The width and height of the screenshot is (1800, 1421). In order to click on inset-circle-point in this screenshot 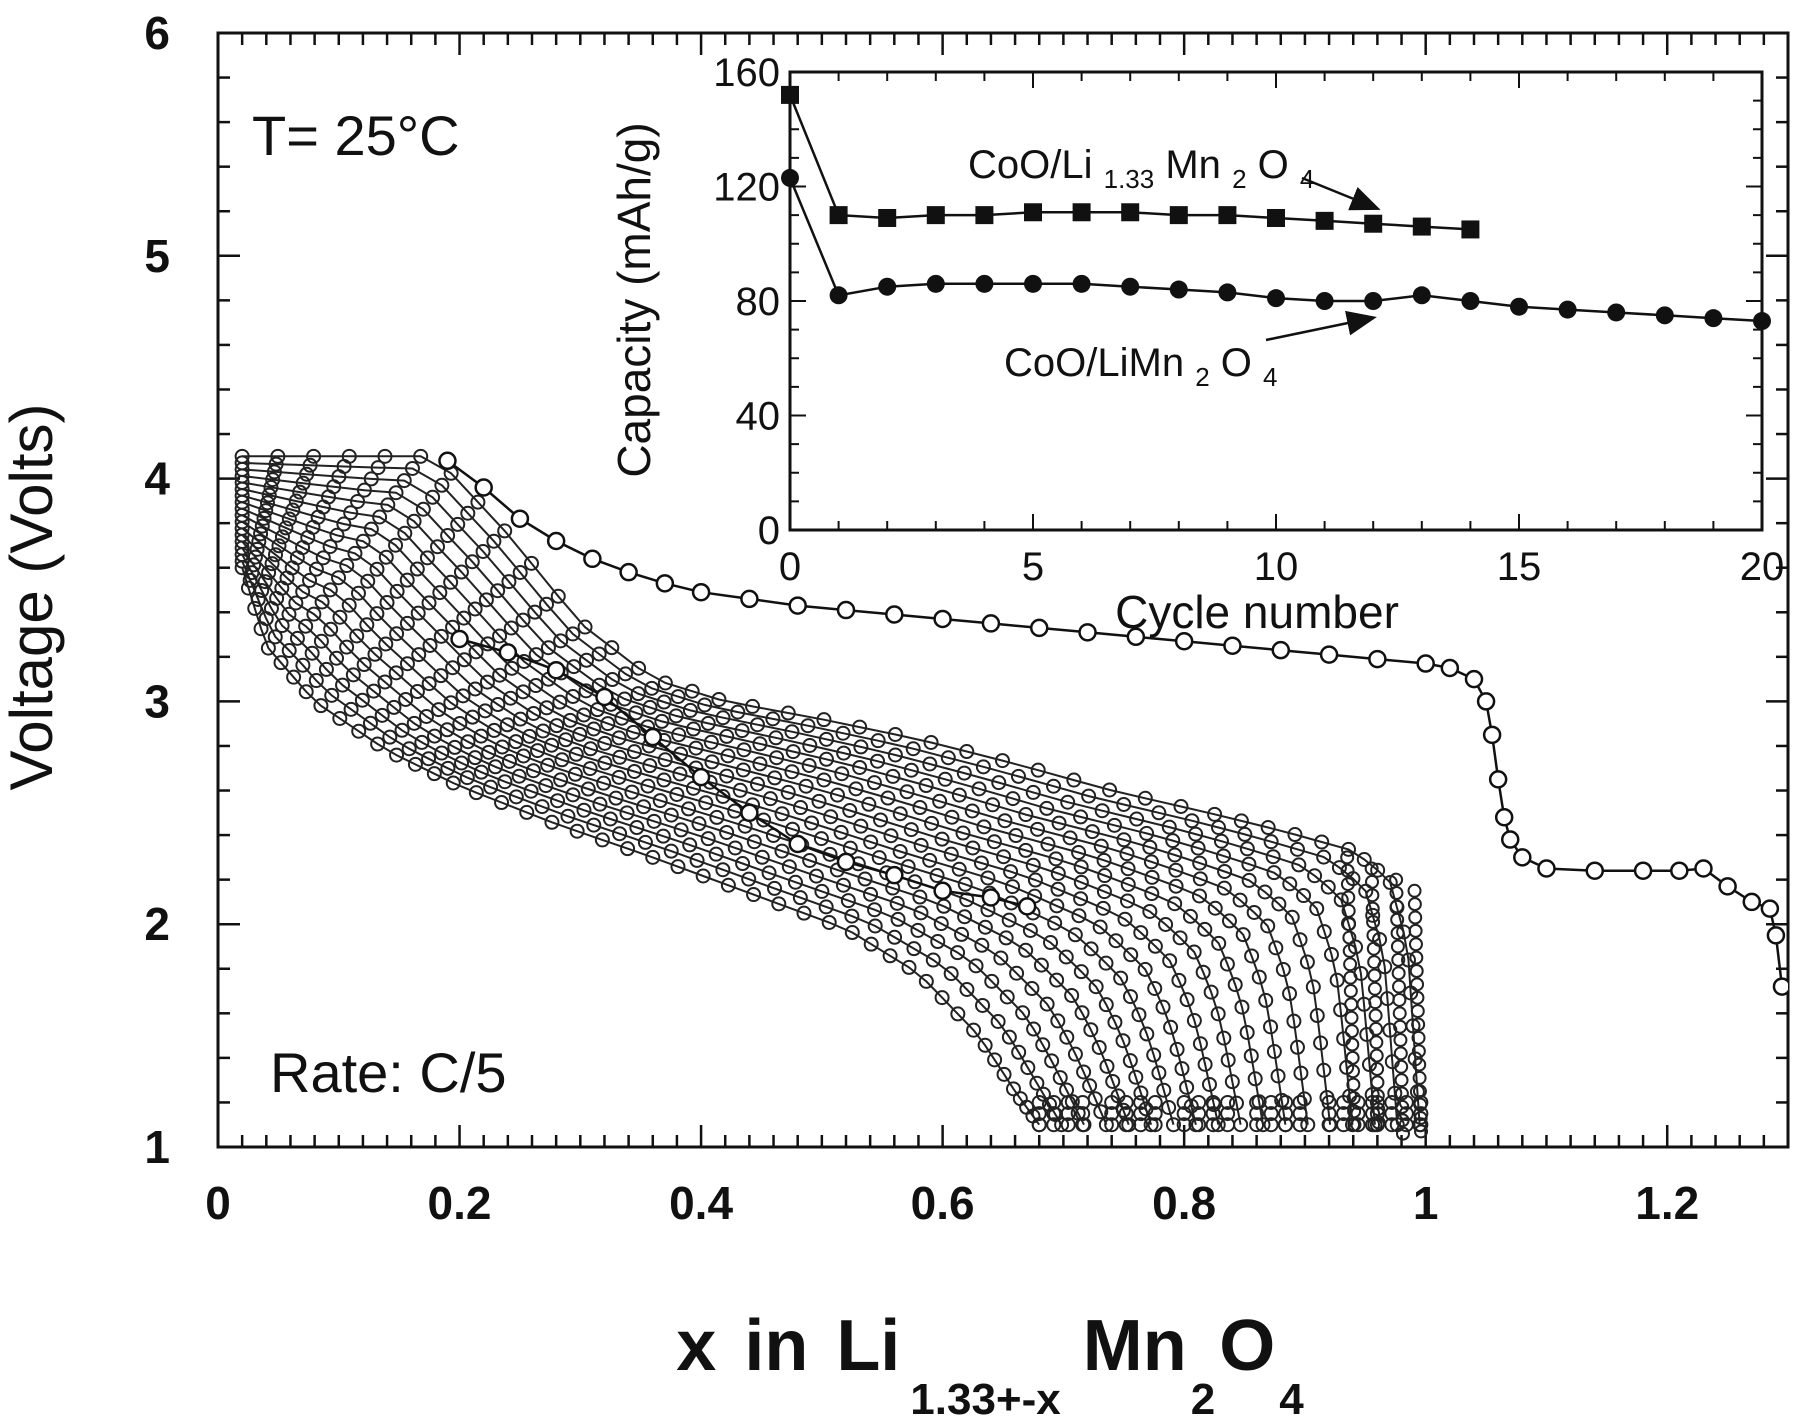, I will do `click(1421, 295)`.